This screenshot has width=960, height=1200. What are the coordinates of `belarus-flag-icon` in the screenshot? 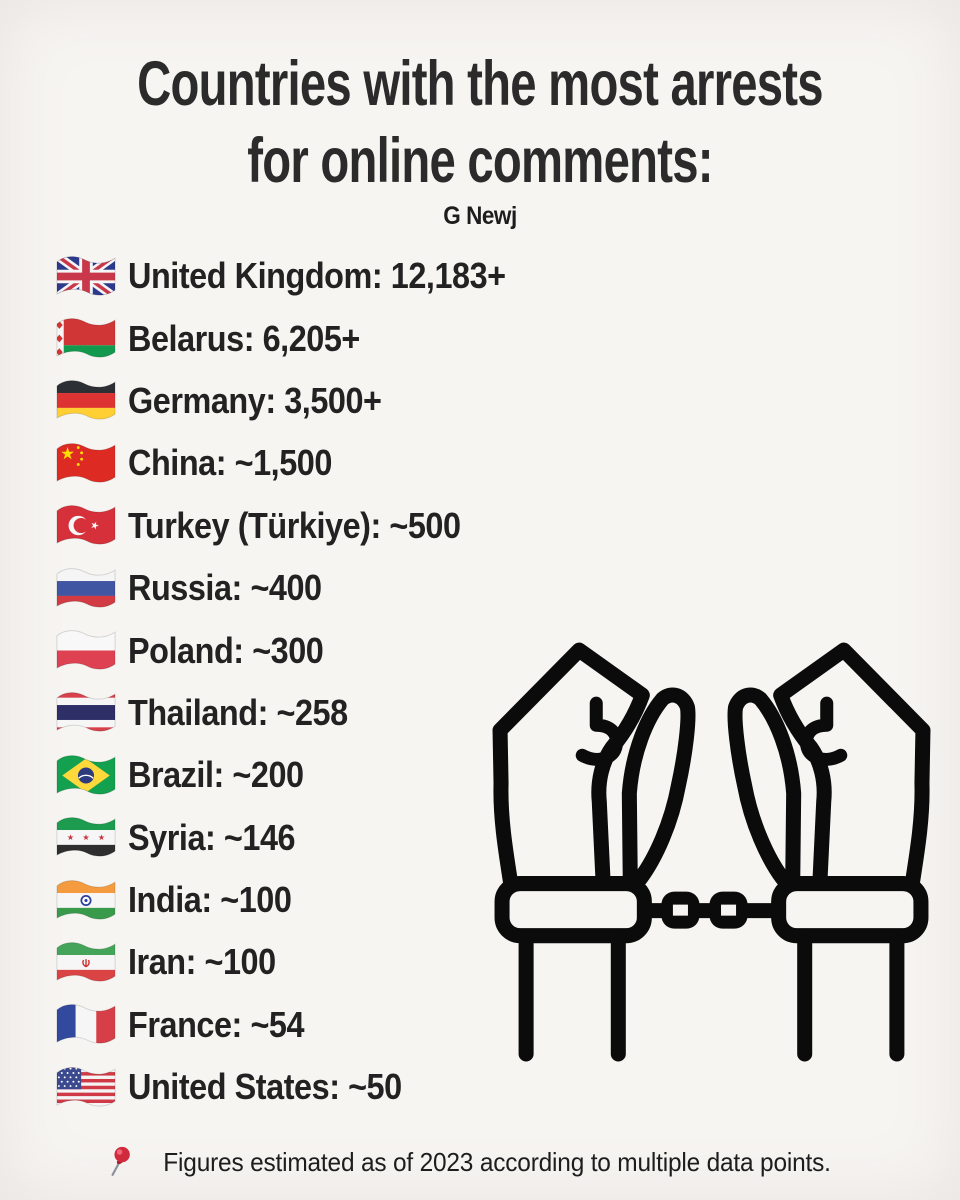 It's located at (86, 338).